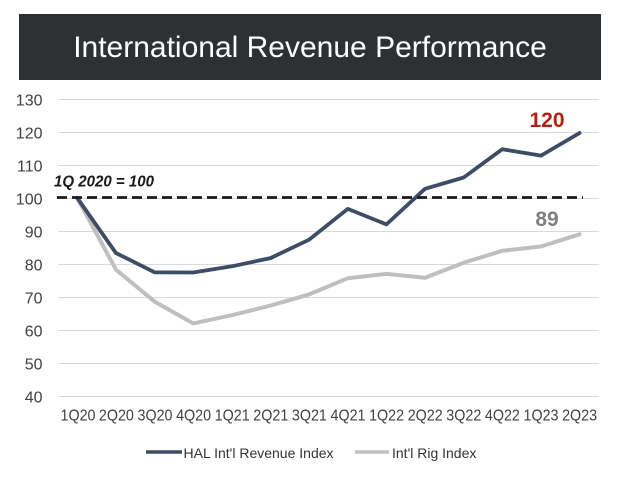 The height and width of the screenshot is (480, 640). I want to click on svg-text: 1Q 2020 = 100, so click(104, 182).